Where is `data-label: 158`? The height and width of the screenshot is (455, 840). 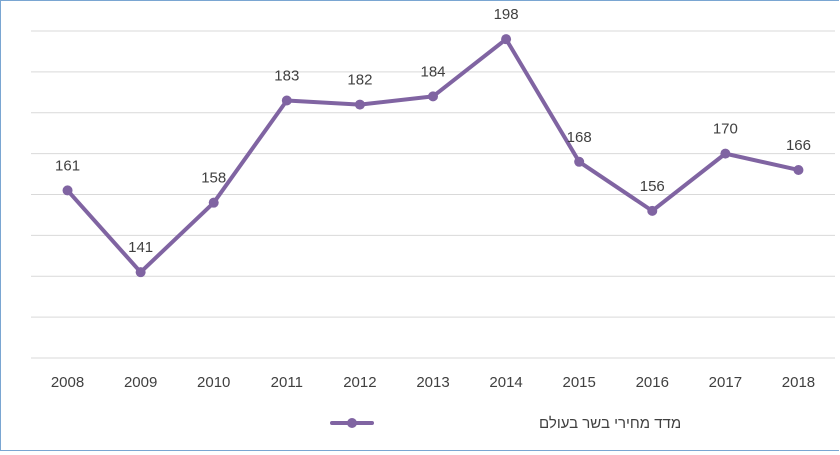
data-label: 158 is located at coordinates (213, 178).